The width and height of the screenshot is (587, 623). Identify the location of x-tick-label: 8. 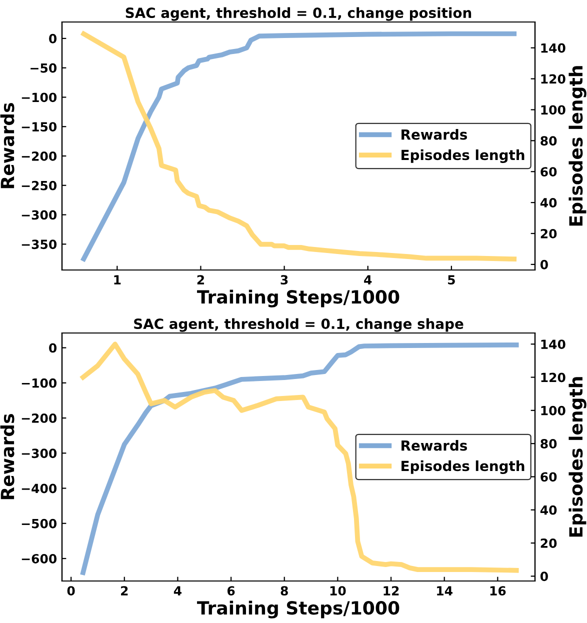
(284, 591).